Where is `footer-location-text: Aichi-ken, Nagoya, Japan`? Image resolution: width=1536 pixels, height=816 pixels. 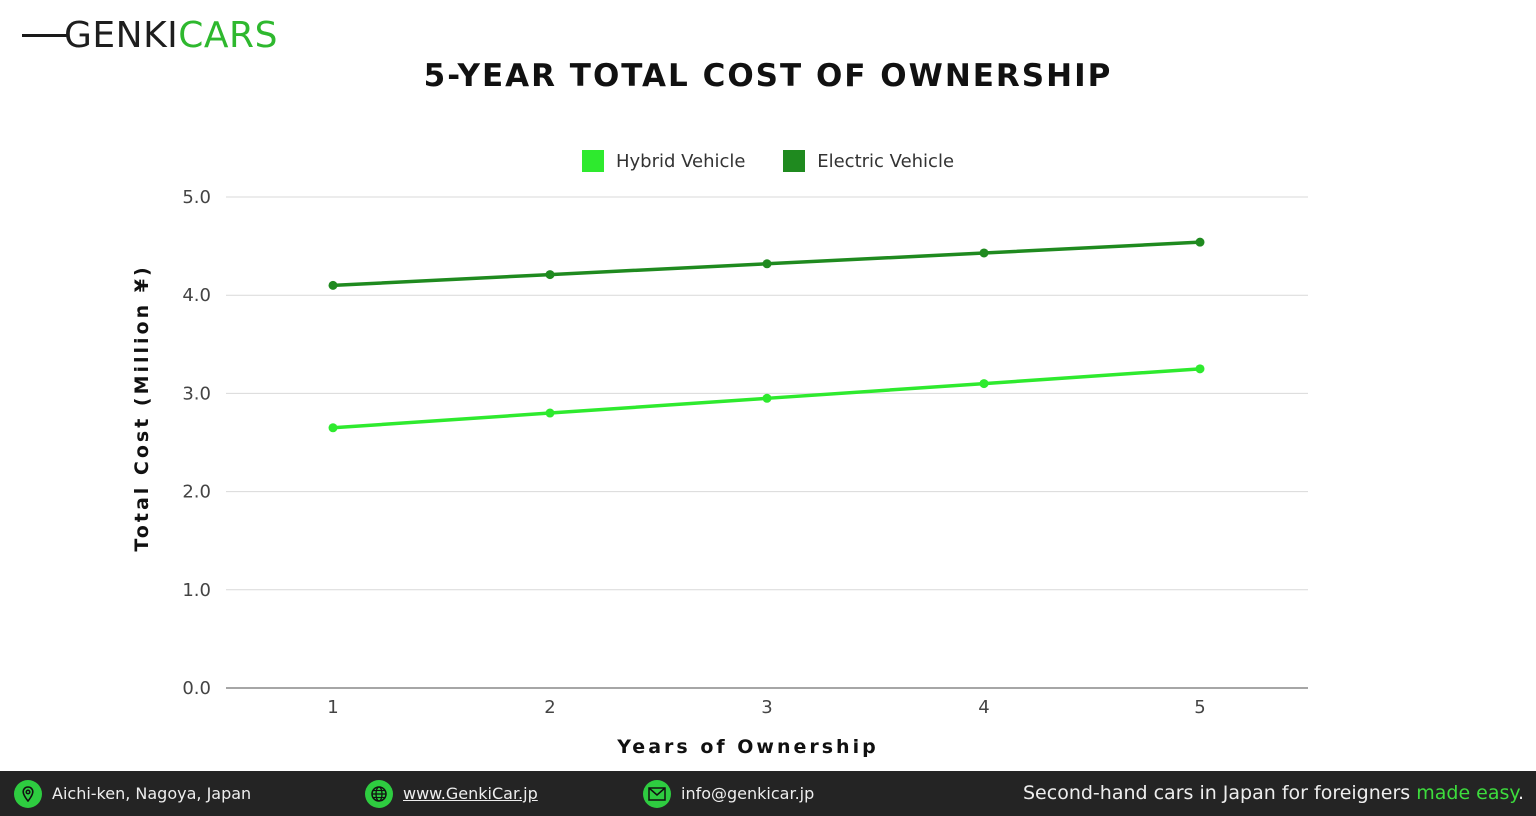 footer-location-text: Aichi-ken, Nagoya, Japan is located at coordinates (152, 793).